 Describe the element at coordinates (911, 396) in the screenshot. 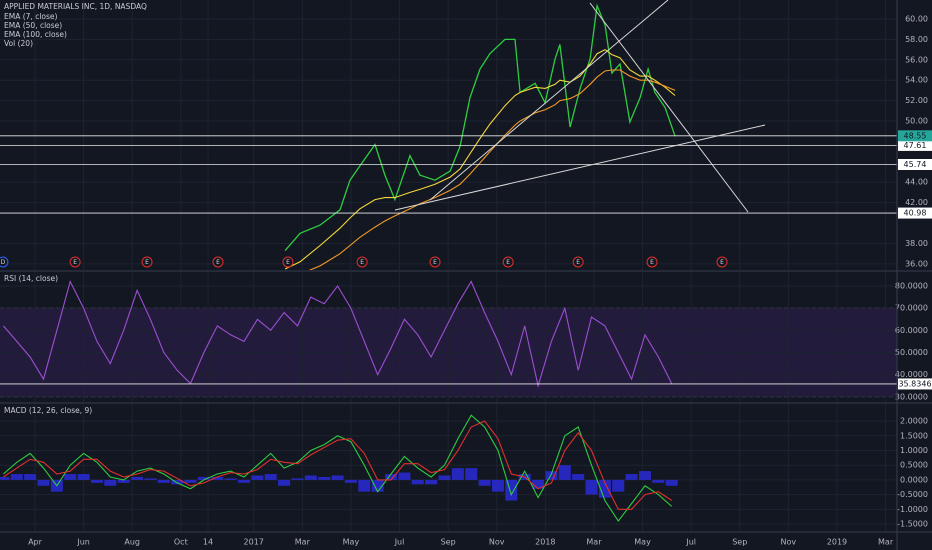

I see `y-tick-label: 30.0000` at that location.